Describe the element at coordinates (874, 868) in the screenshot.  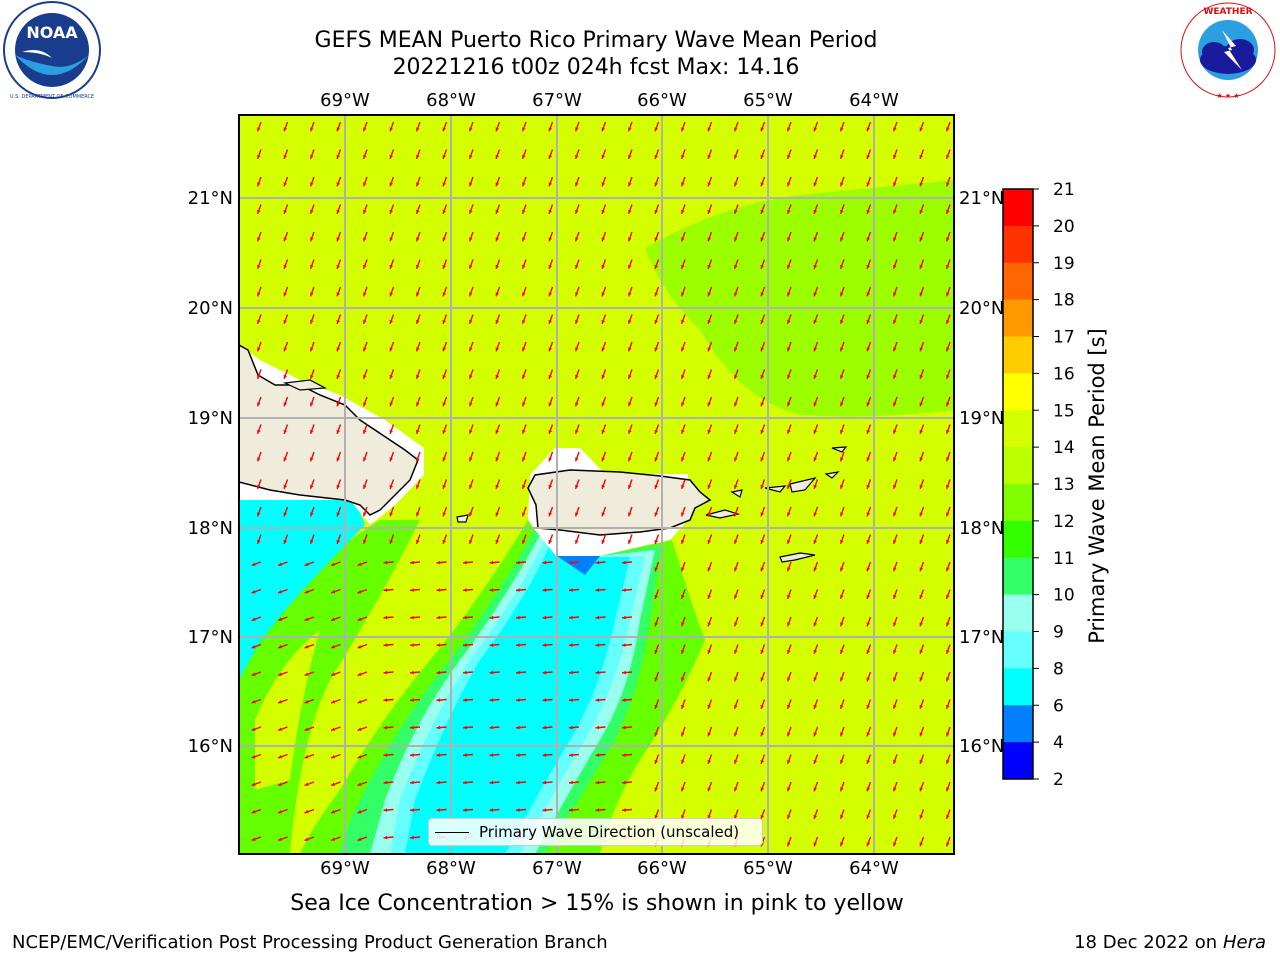
I see `lon-label: 64°W` at that location.